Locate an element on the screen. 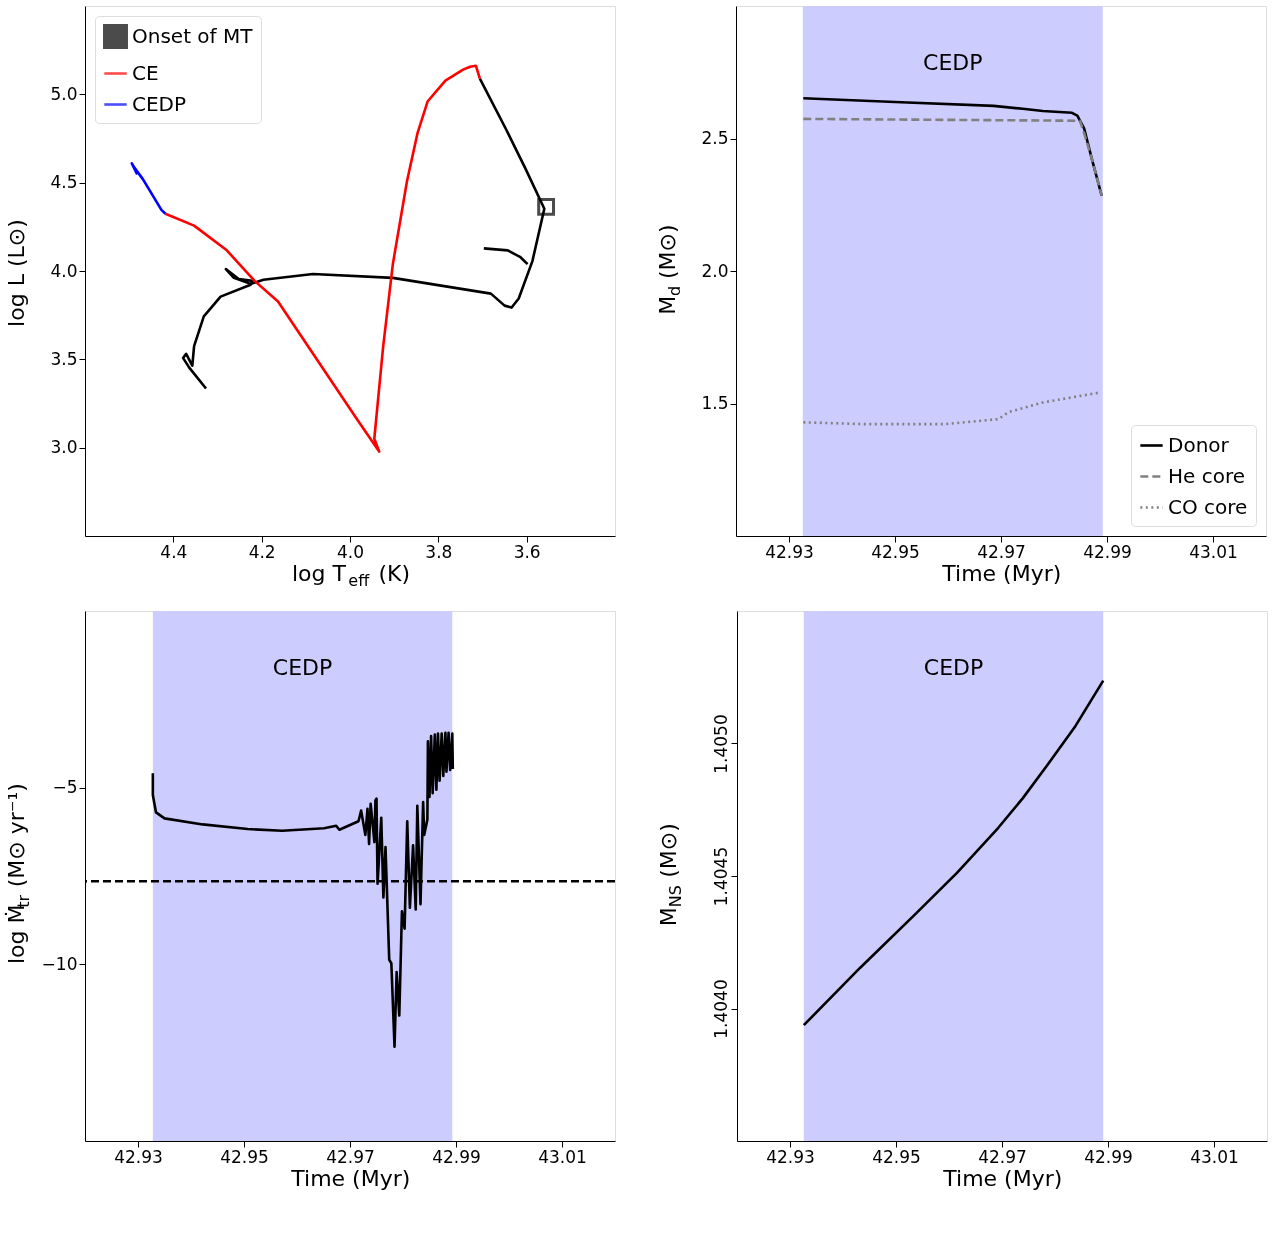  y-axis-title: MNS (M⊙) is located at coordinates (670, 875).